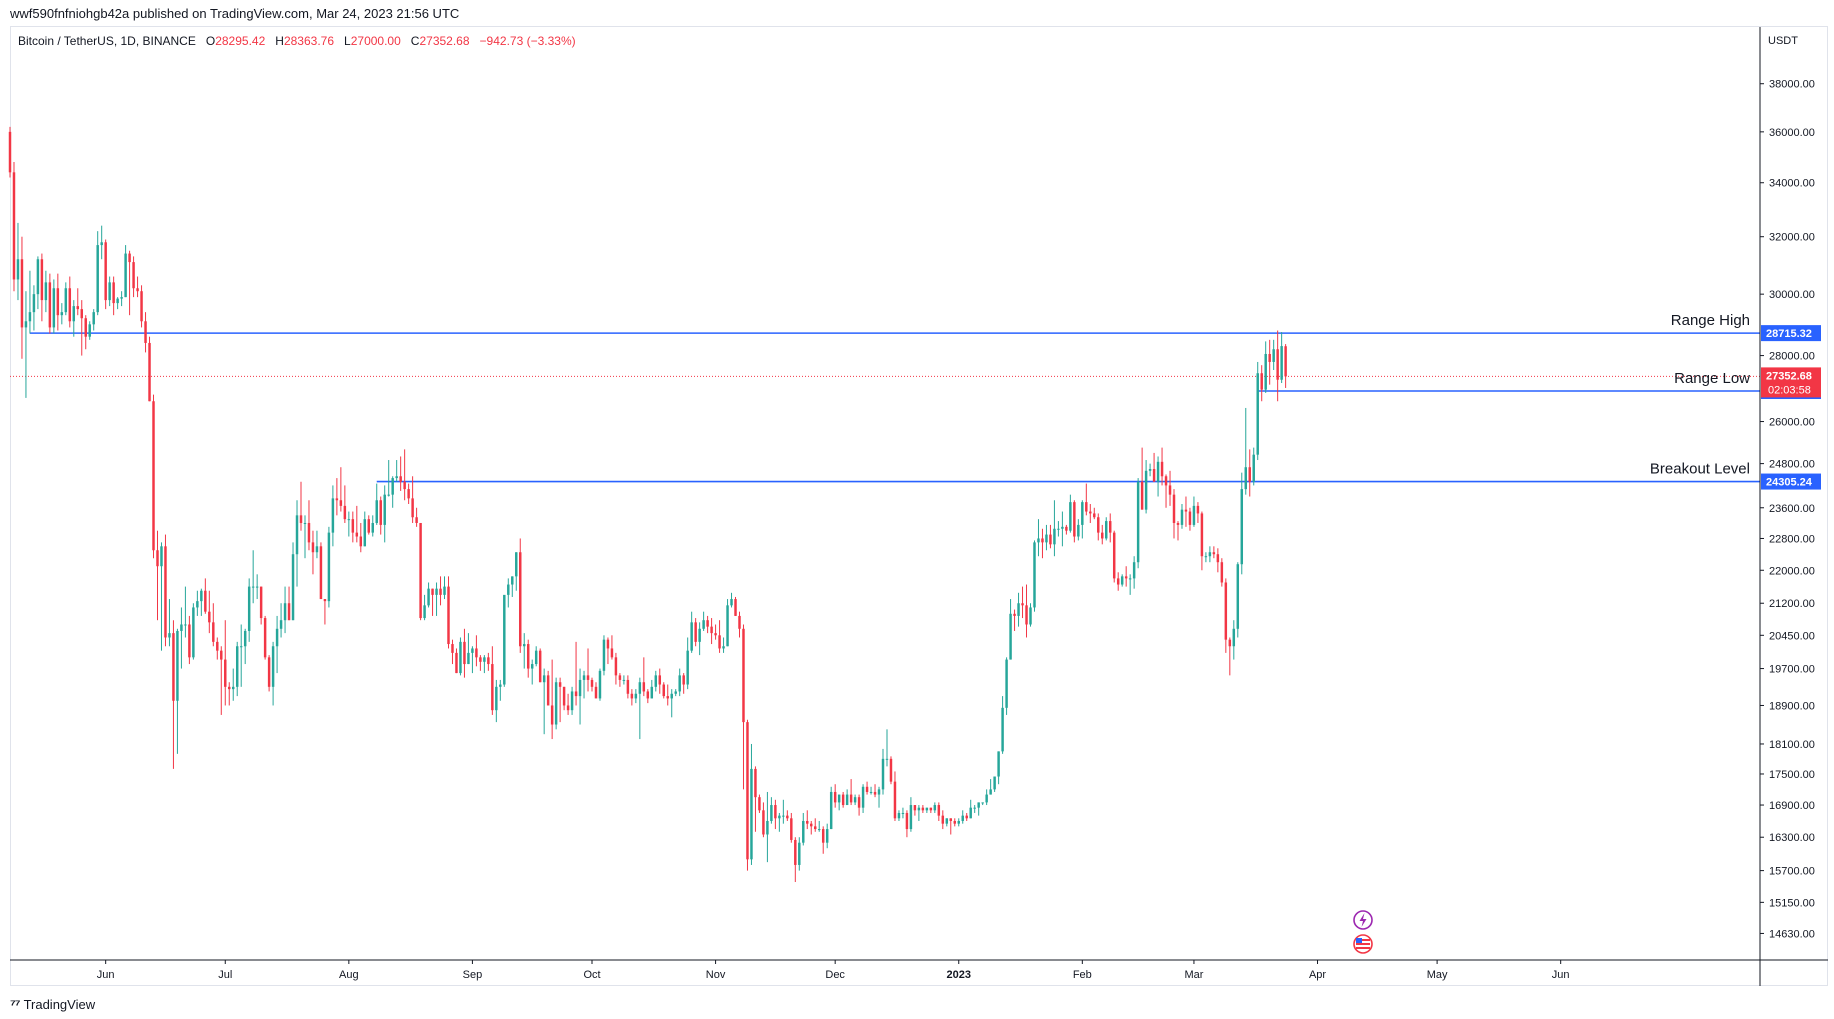 Image resolution: width=1834 pixels, height=1019 pixels. Describe the element at coordinates (1363, 920) in the screenshot. I see `lightning-event-icon` at that location.